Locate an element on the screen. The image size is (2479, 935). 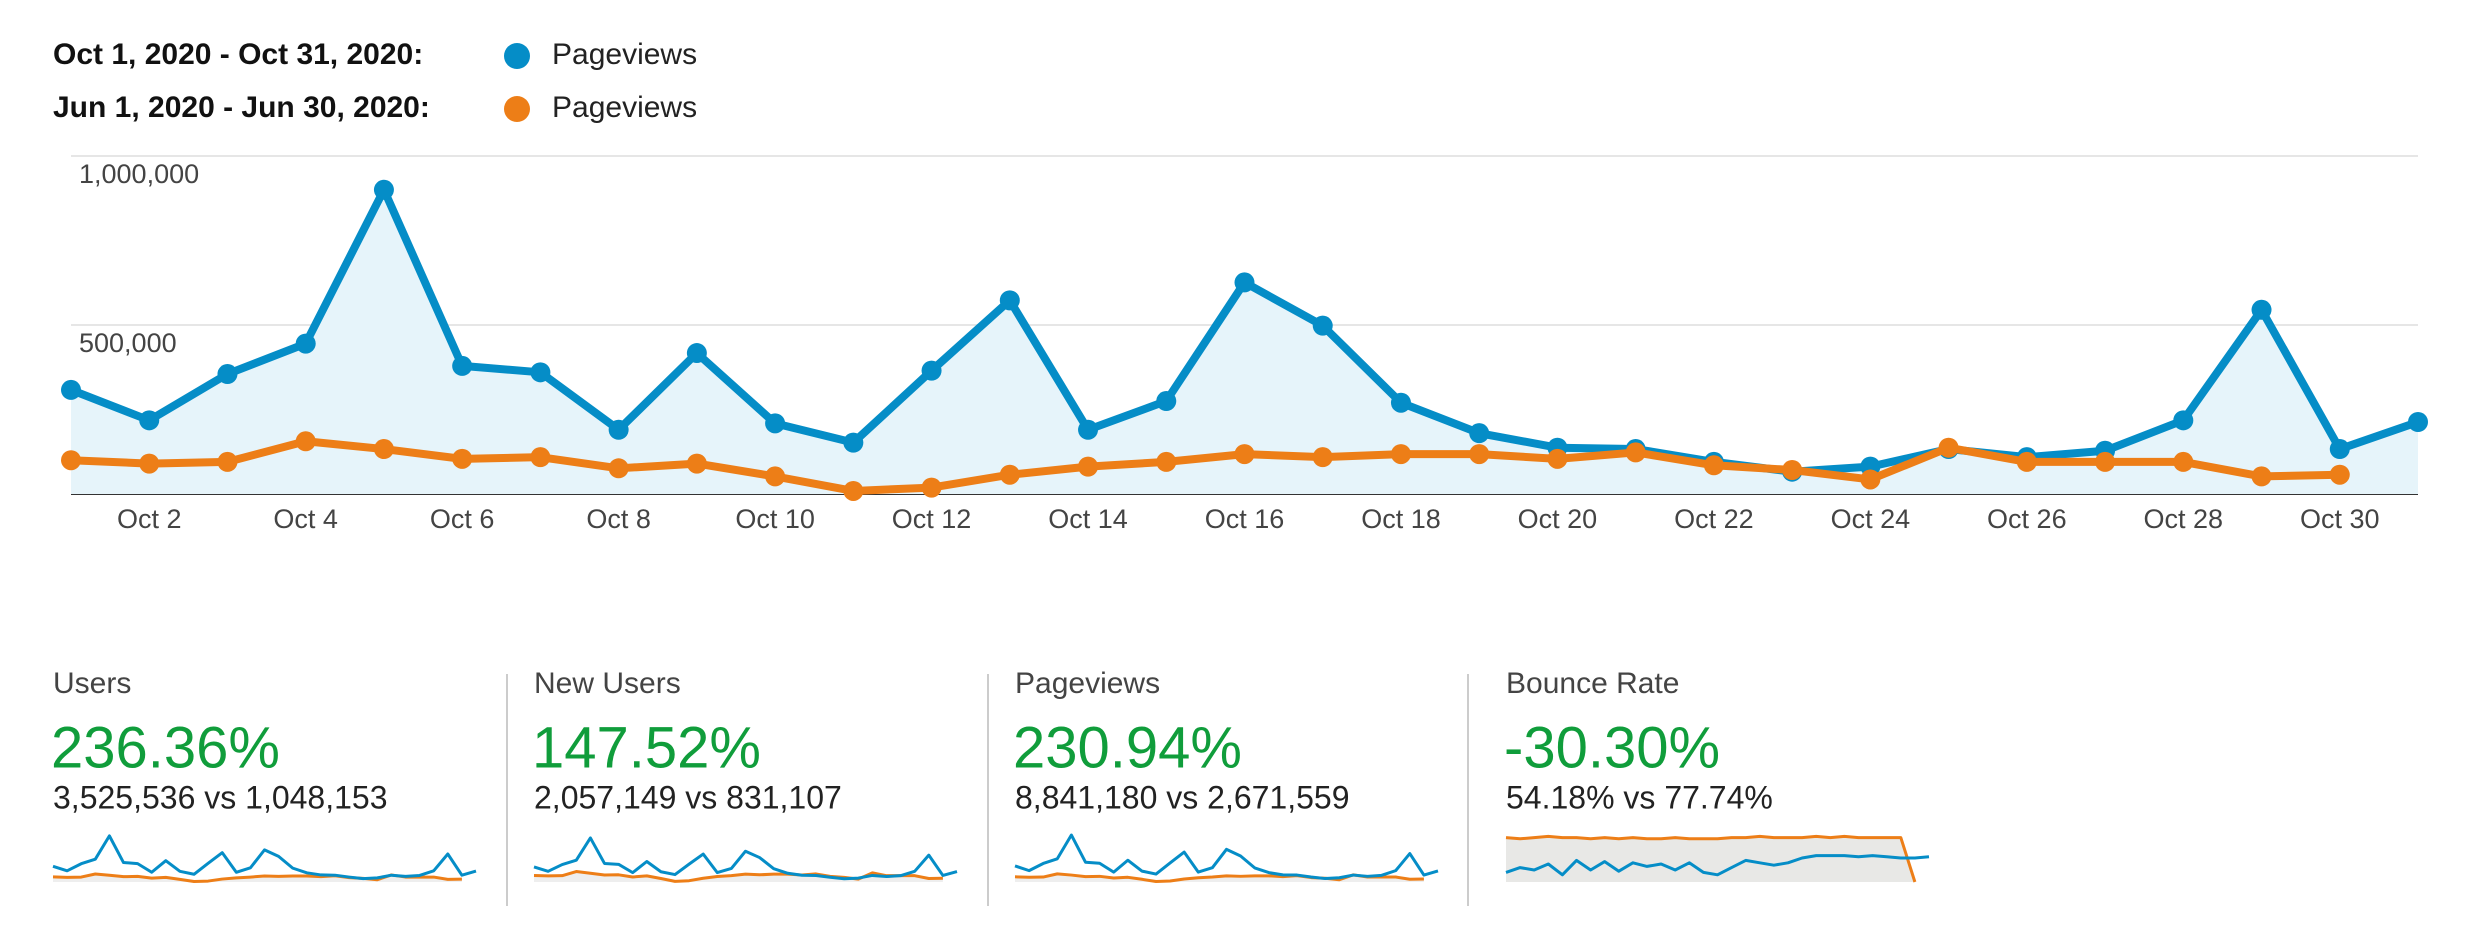
x-tick-label: Oct 18 is located at coordinates (1401, 519).